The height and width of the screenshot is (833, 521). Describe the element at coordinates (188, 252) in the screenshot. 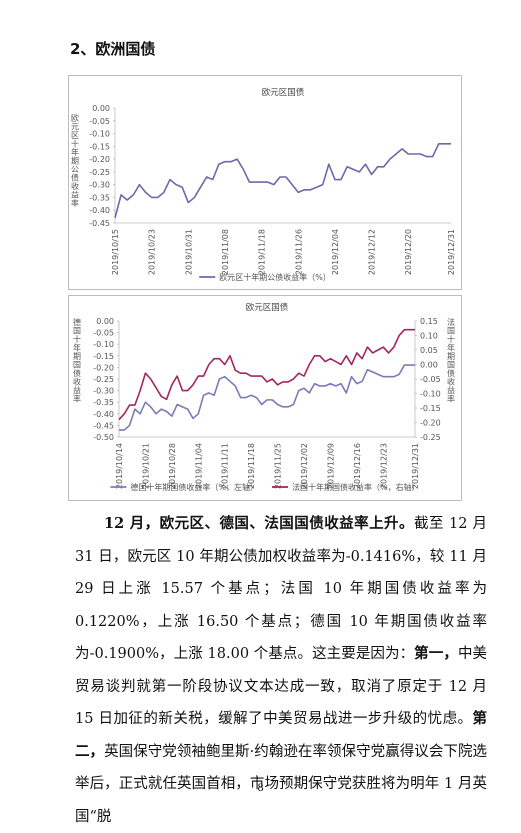

I see `x-tick-label: 2019/10/31` at that location.